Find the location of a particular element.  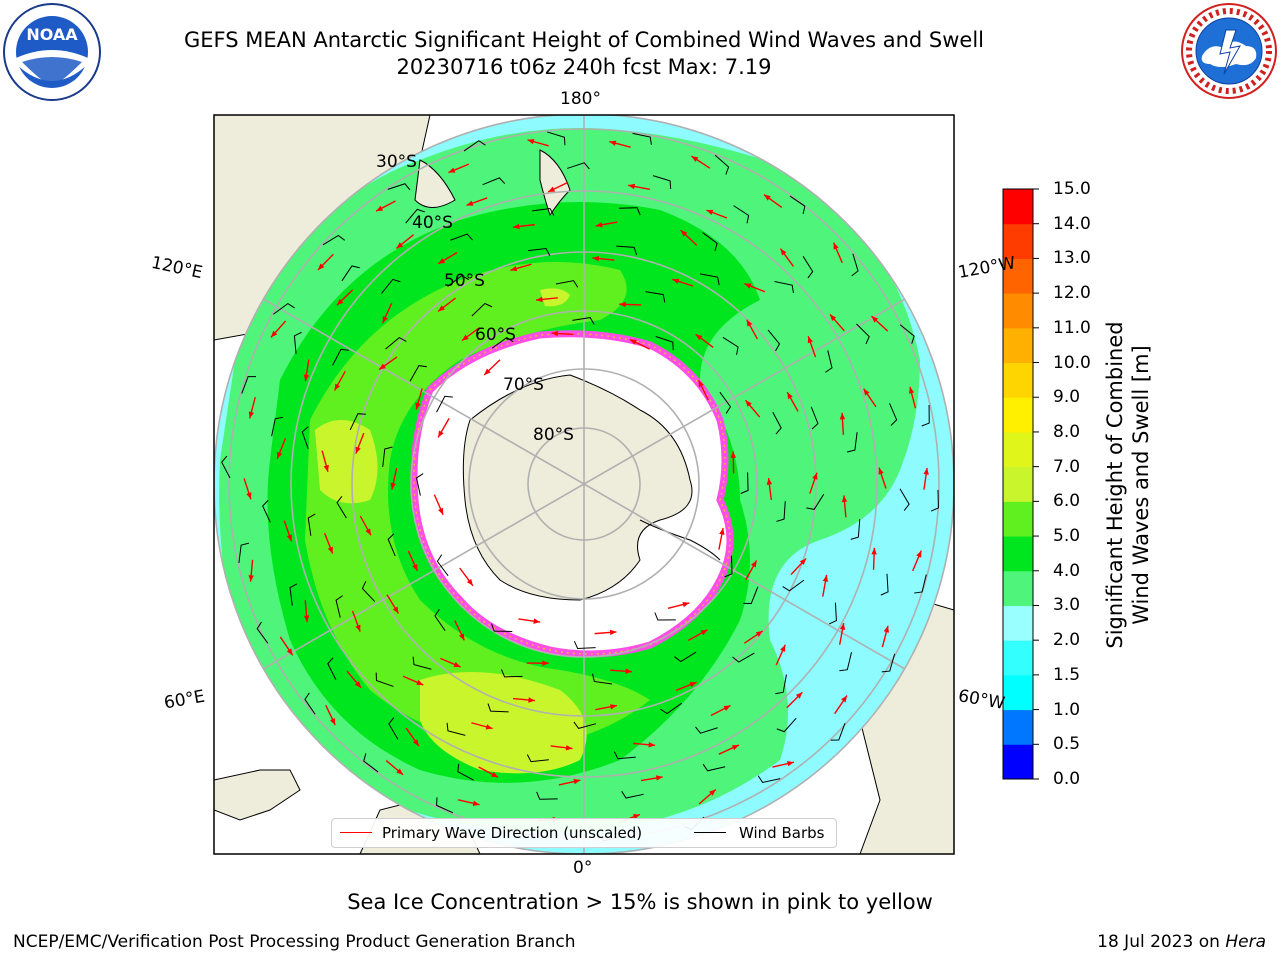

wave-direction-legend-label: Primary Wave Direction (unscaled) is located at coordinates (512, 833).